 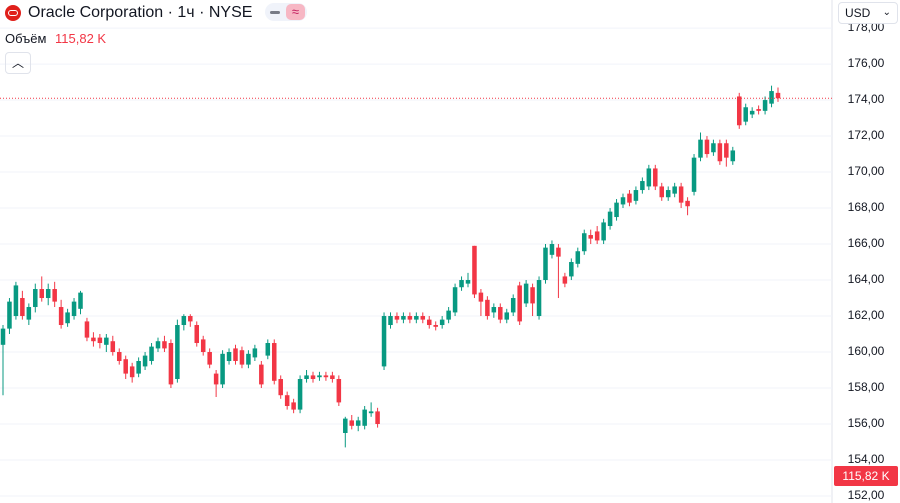 What do you see at coordinates (866, 243) in the screenshot?
I see `y-tick-label: 166,00` at bounding box center [866, 243].